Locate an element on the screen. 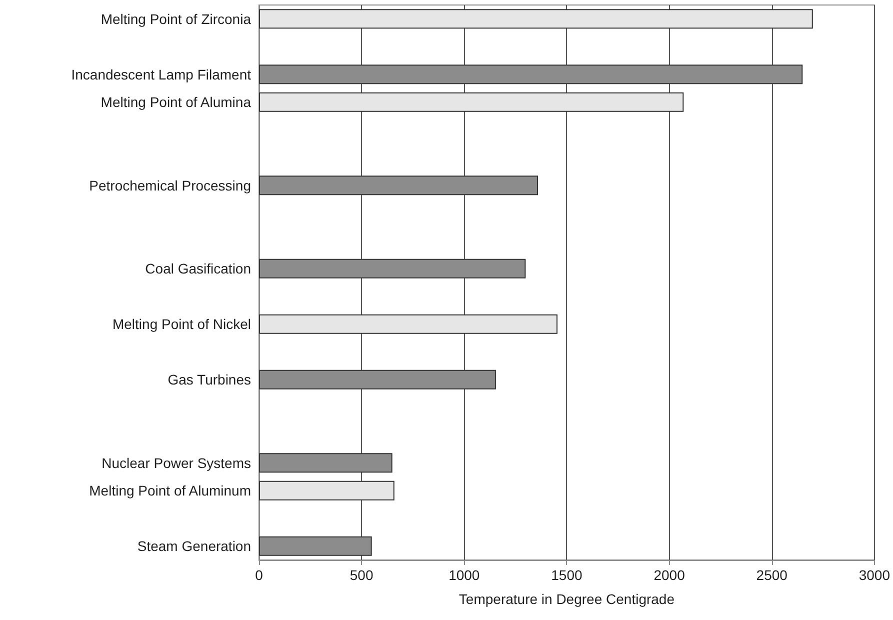 This screenshot has width=893, height=620. y-tick-label: Coal Gasification is located at coordinates (198, 268).